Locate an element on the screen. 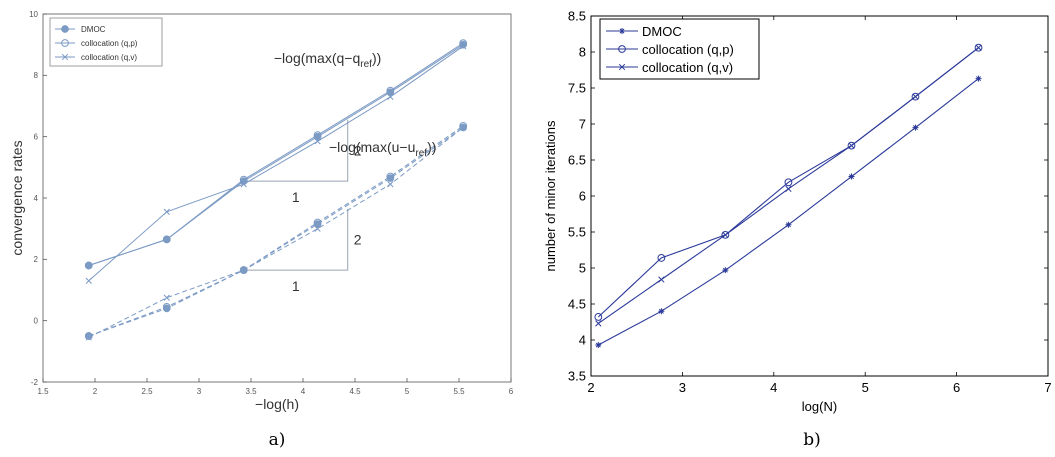  curve-annotation: −log(max(q−qref)) is located at coordinates (327, 60).